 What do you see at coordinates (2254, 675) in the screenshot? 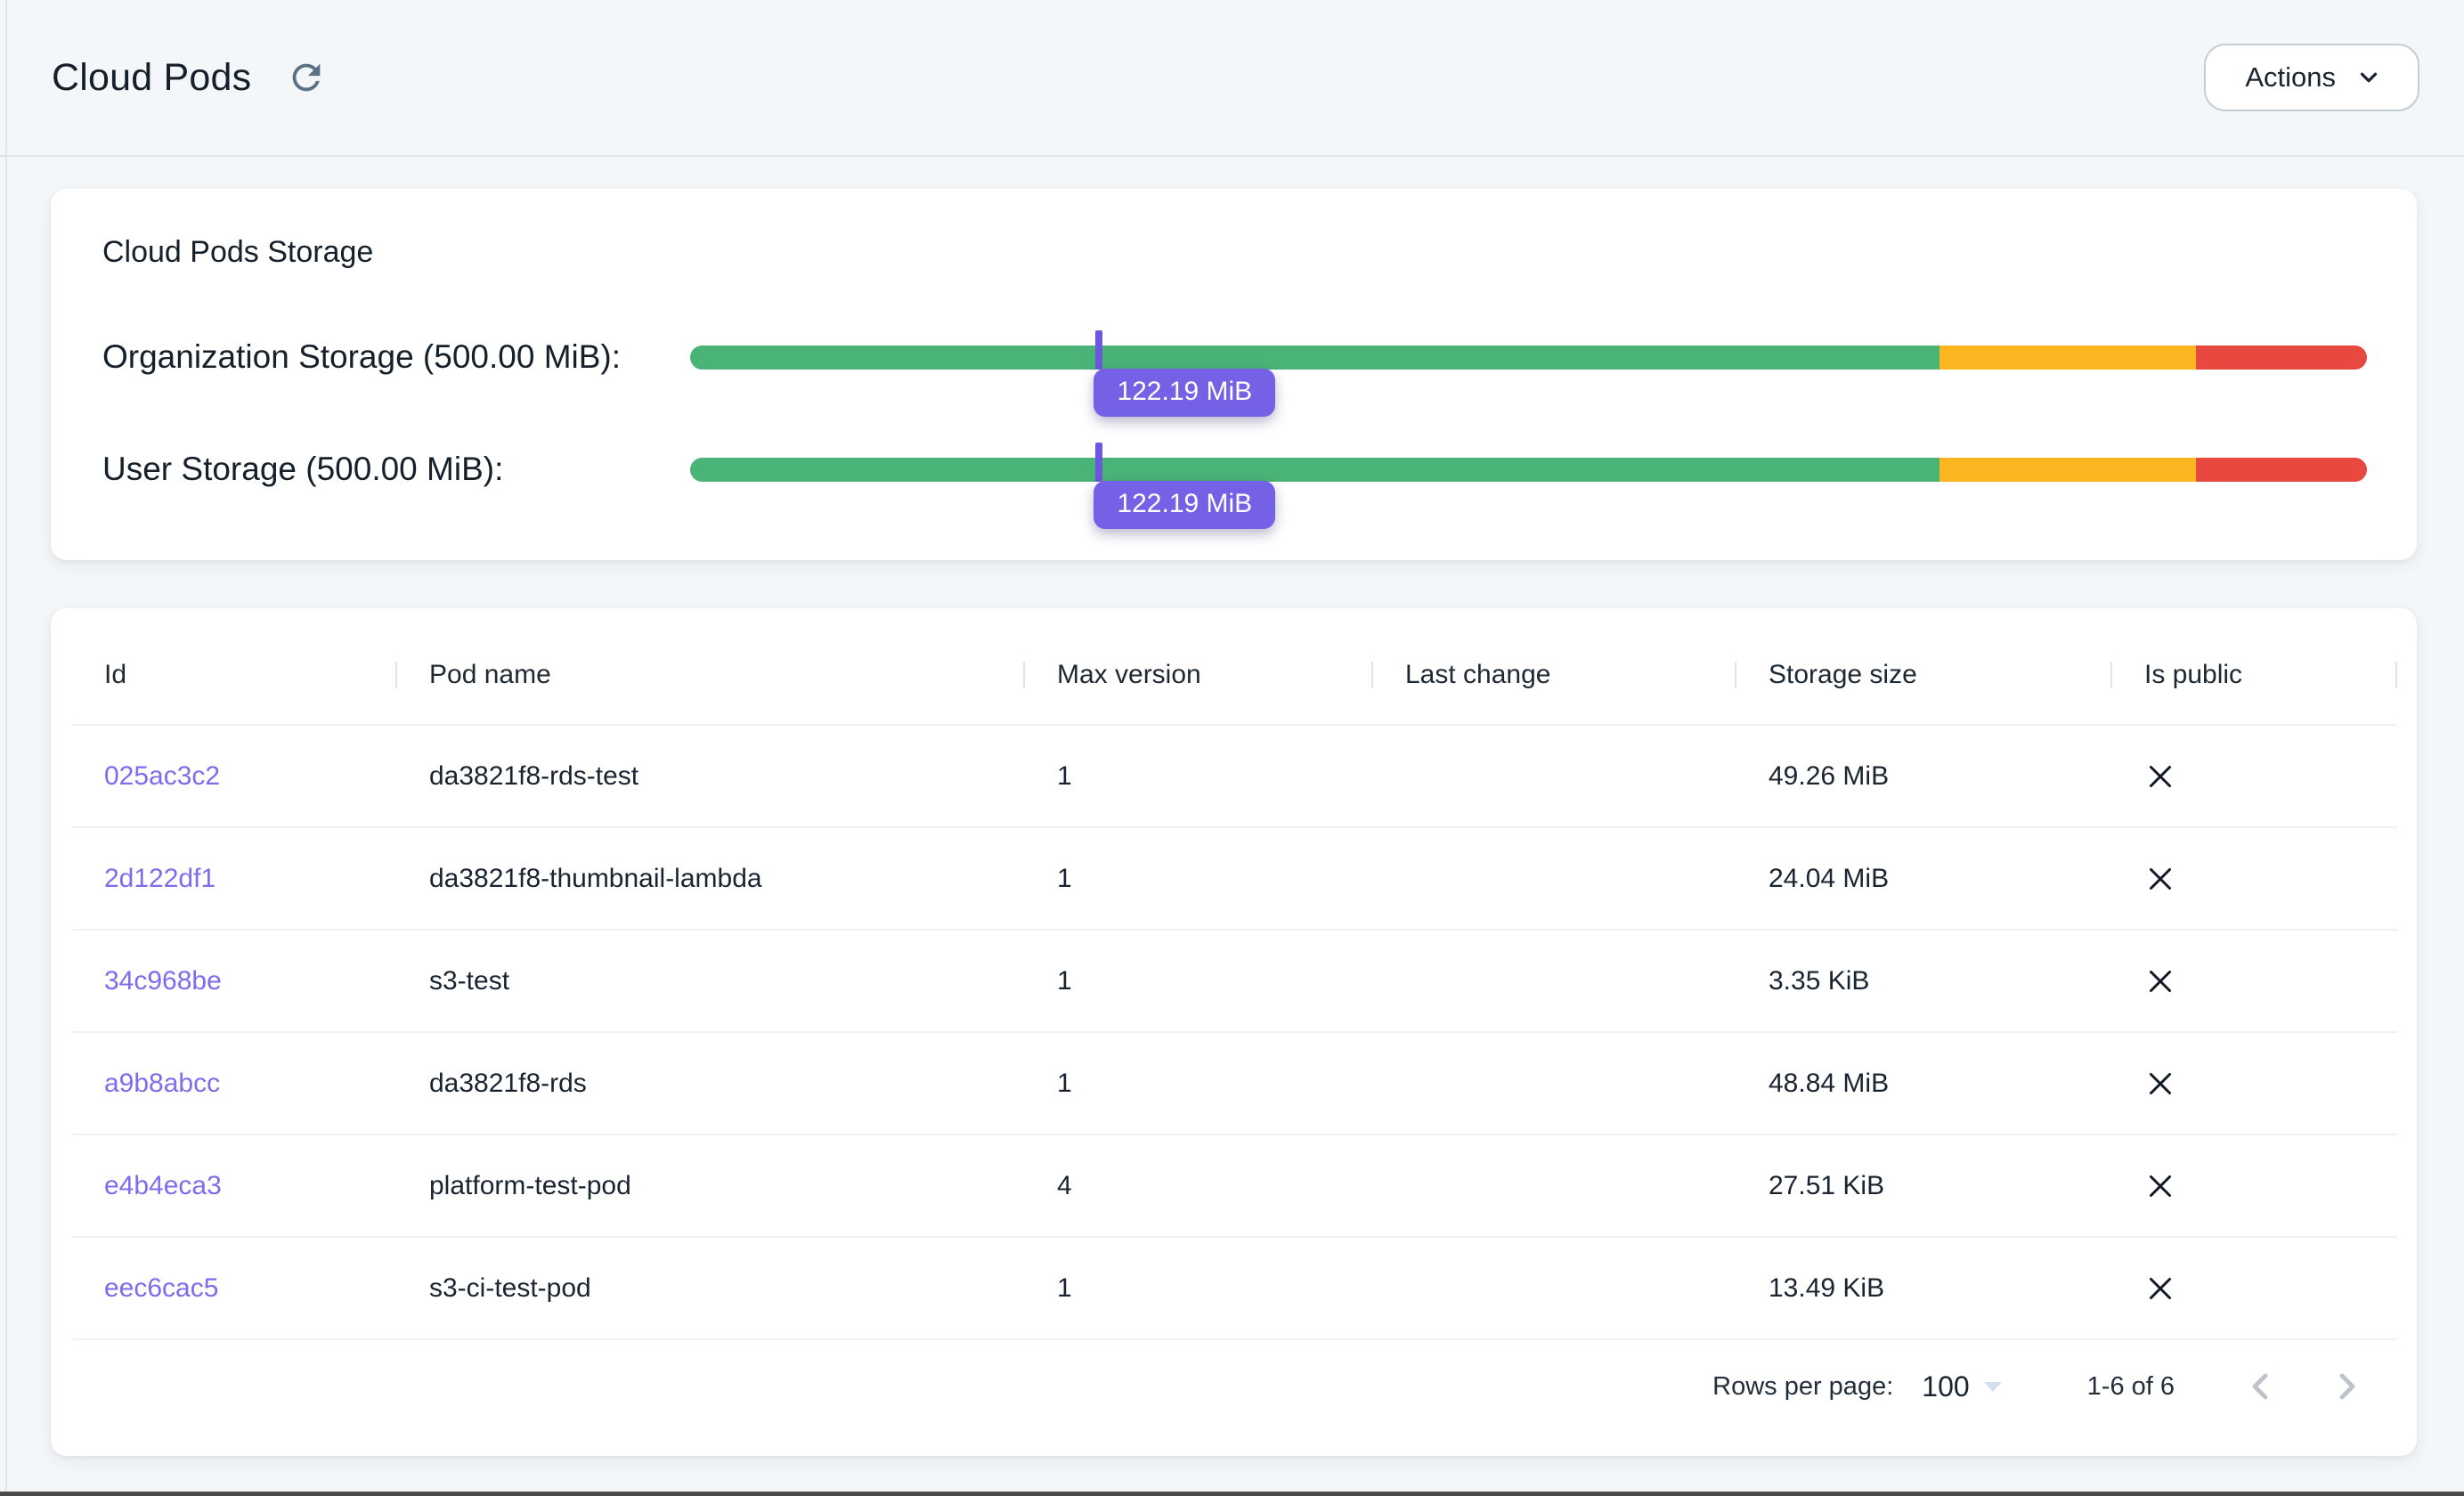
I see `column-header-is-public: Is public` at bounding box center [2254, 675].